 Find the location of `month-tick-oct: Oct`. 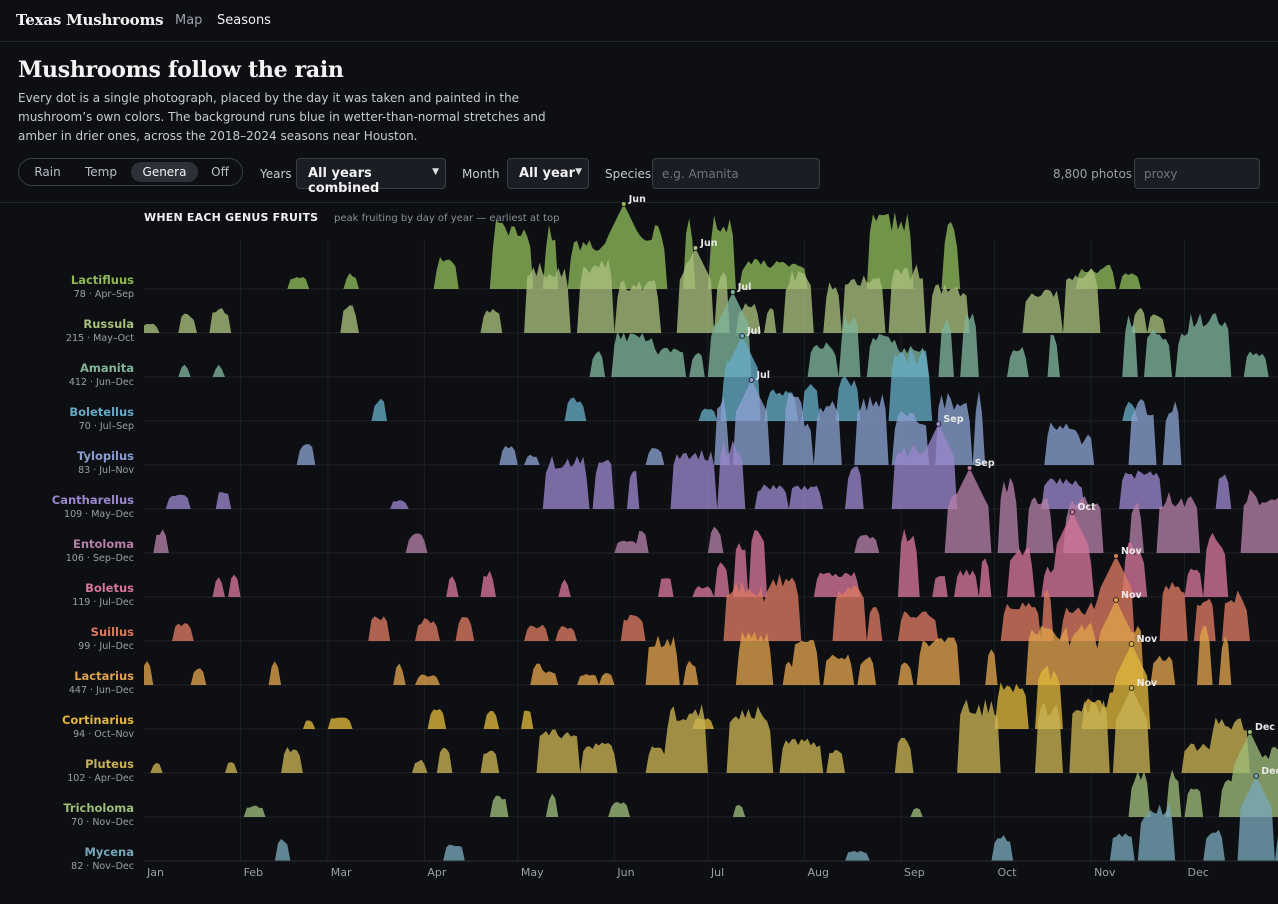

month-tick-oct: Oct is located at coordinates (1007, 872).